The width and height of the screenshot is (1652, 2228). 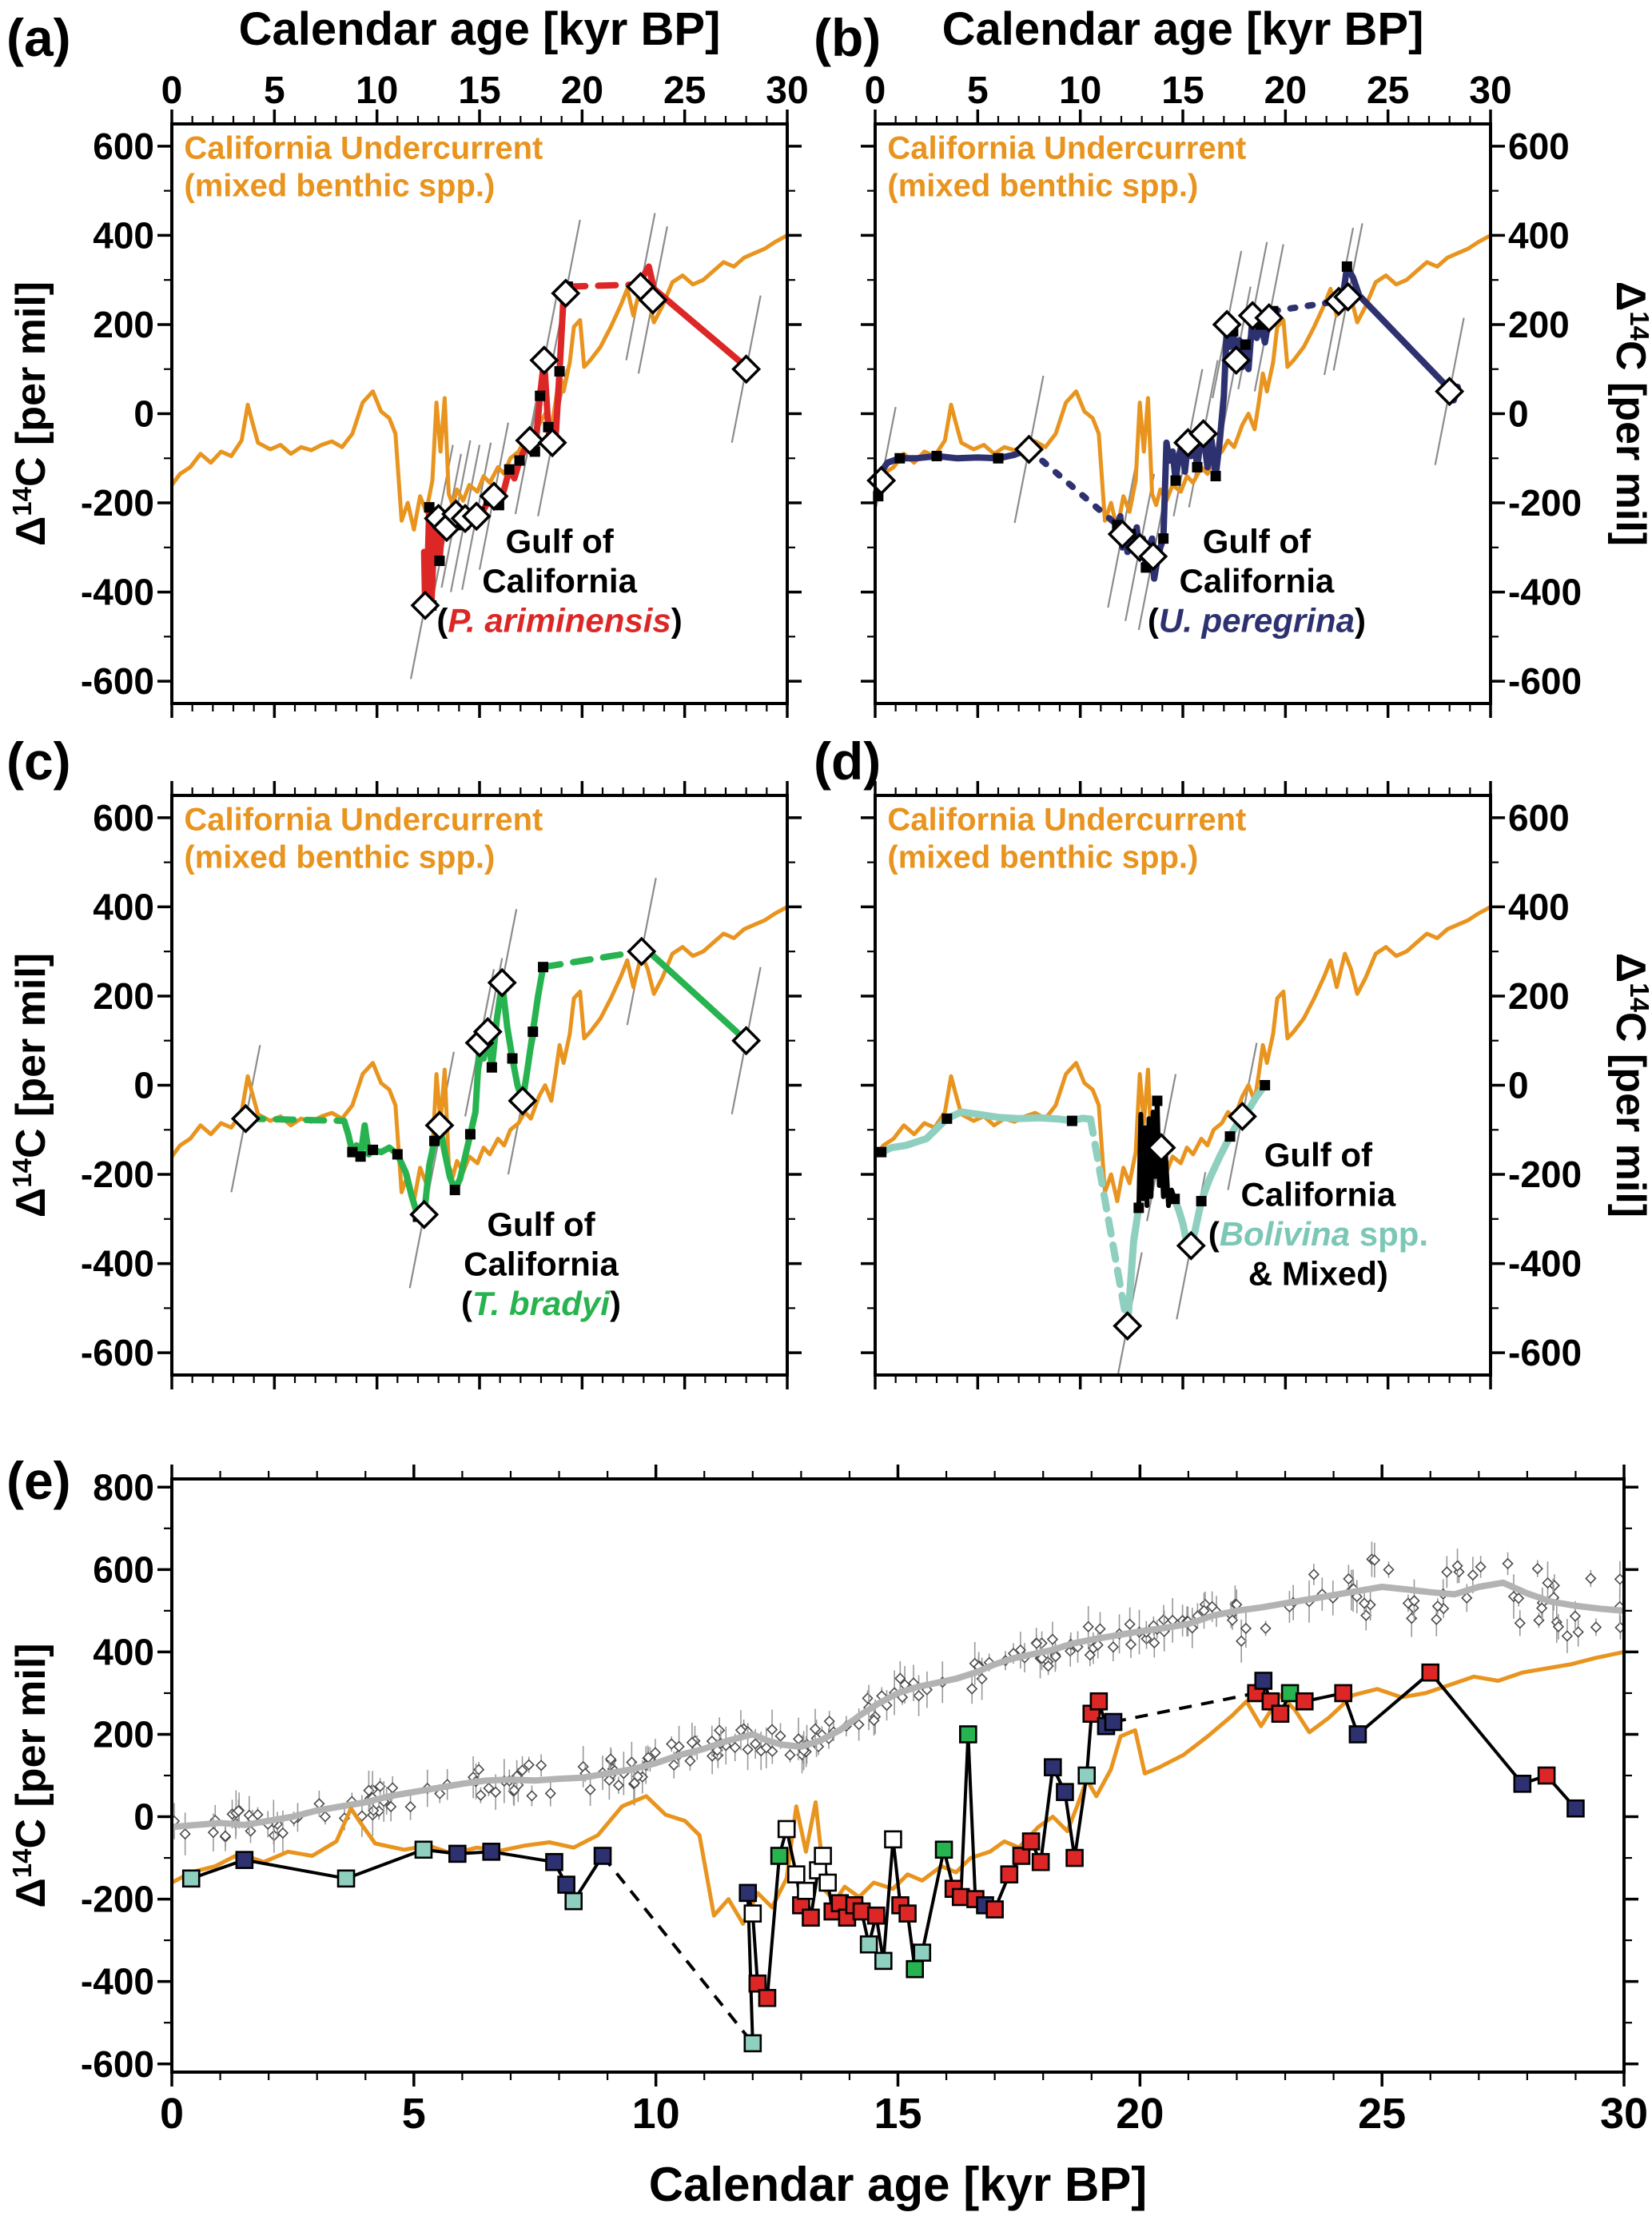 I want to click on svg-text: (e), so click(x=38, y=1480).